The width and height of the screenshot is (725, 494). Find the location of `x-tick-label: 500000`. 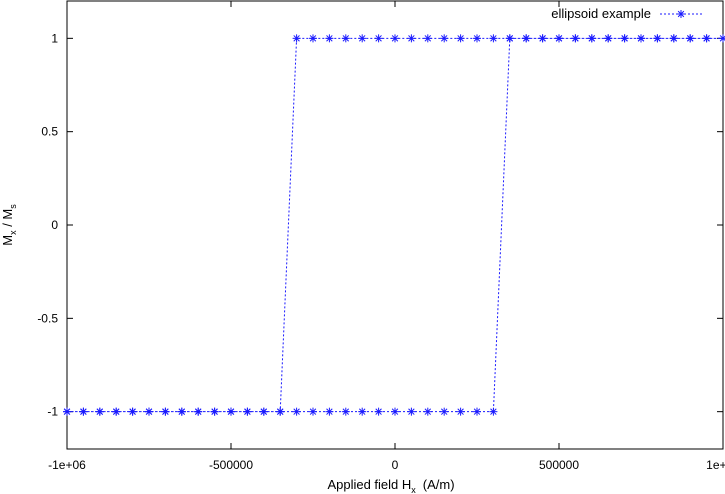

x-tick-label: 500000 is located at coordinates (559, 465).